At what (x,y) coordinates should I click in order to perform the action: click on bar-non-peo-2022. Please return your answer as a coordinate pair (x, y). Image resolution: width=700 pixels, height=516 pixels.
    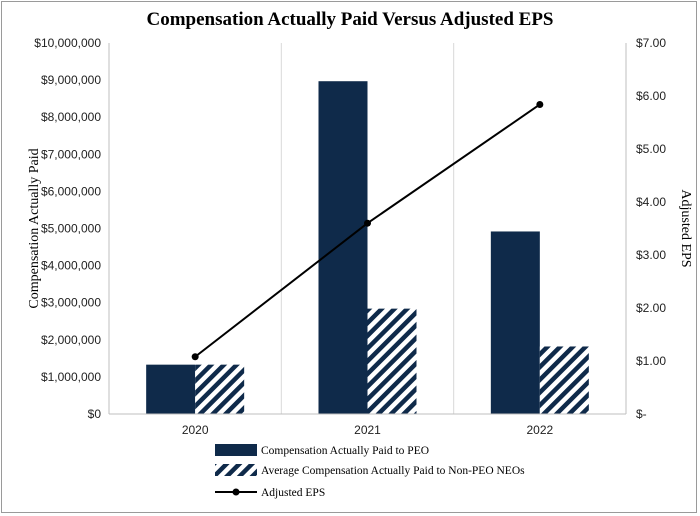
    Looking at the image, I should click on (564, 380).